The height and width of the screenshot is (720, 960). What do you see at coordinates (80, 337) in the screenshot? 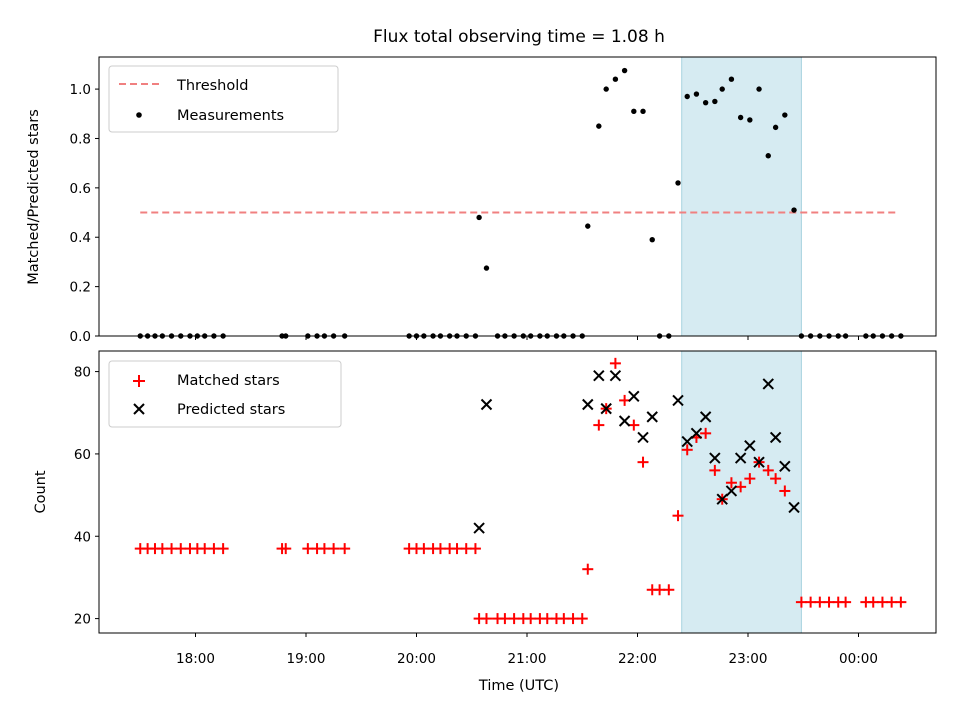
I see `ratio-y-tick-label: 0.0` at bounding box center [80, 337].